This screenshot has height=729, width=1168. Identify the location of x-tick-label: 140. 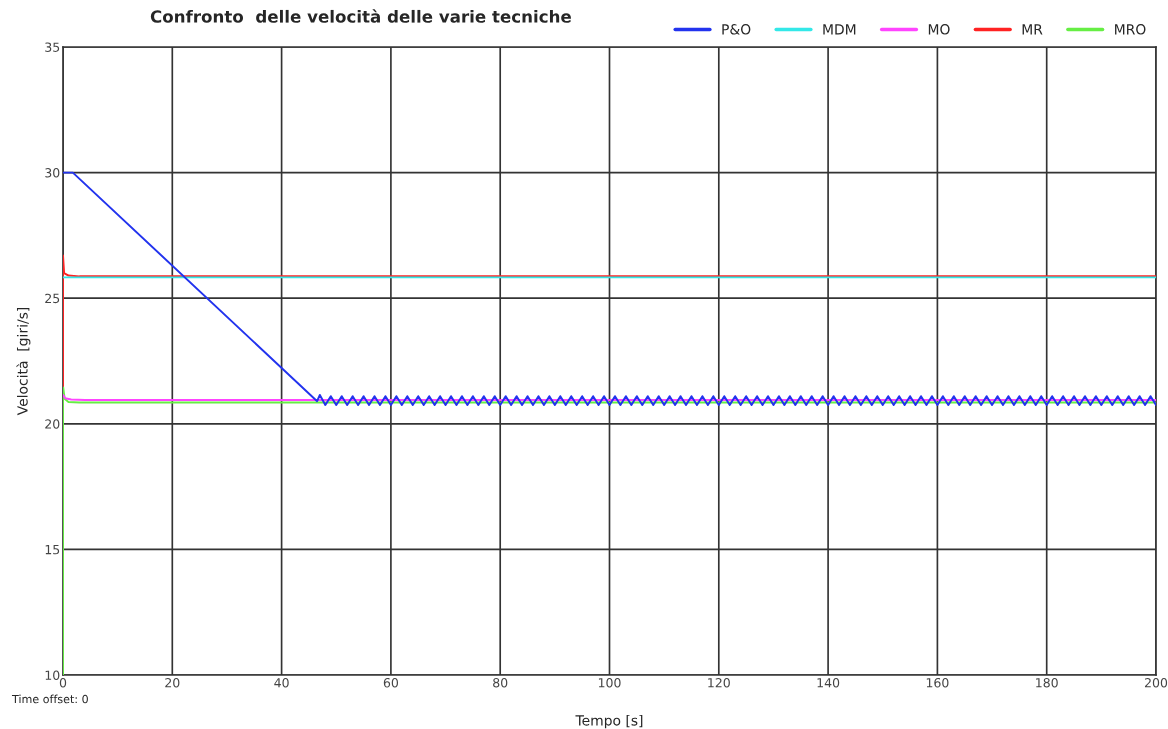
(828, 683).